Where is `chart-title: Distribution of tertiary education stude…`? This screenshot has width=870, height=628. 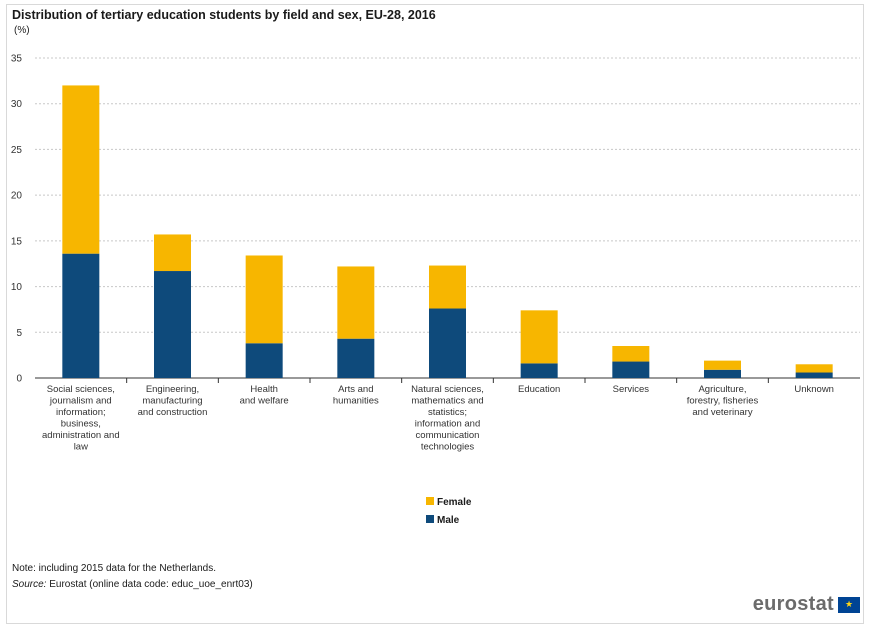
chart-title: Distribution of tertiary education stude… is located at coordinates (224, 15).